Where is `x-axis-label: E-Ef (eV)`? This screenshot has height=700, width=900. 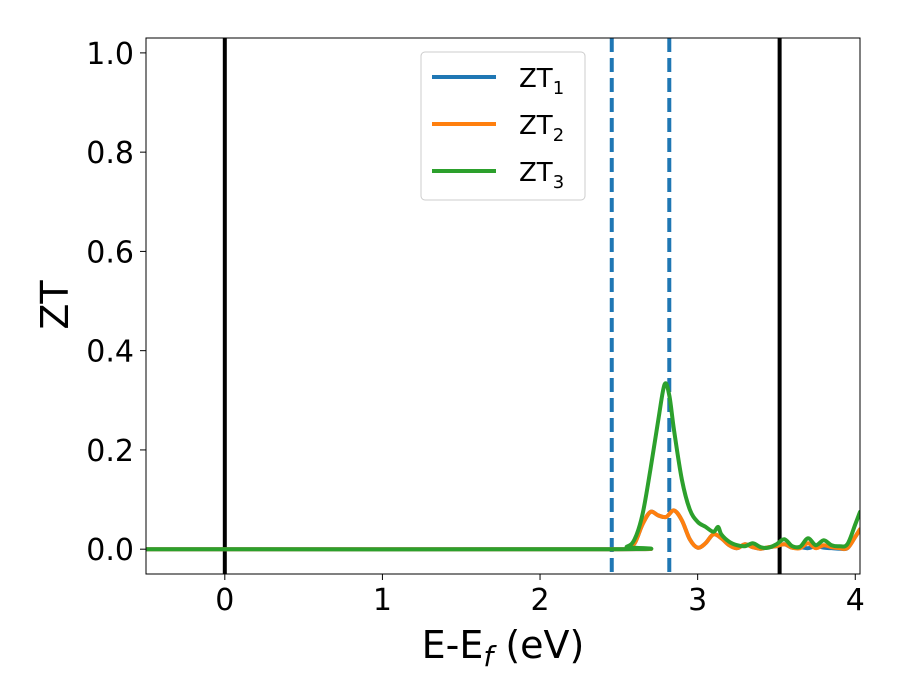 x-axis-label: E-Ef (eV) is located at coordinates (503, 648).